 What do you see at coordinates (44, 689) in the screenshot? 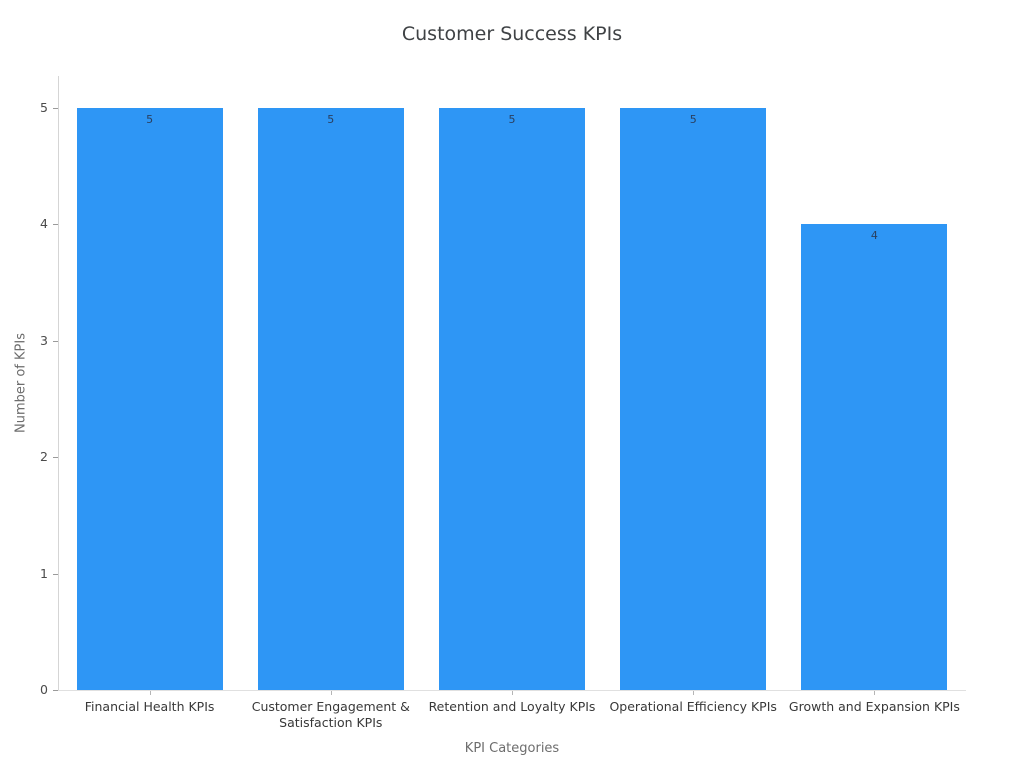
I see `y-tick-label: 0` at bounding box center [44, 689].